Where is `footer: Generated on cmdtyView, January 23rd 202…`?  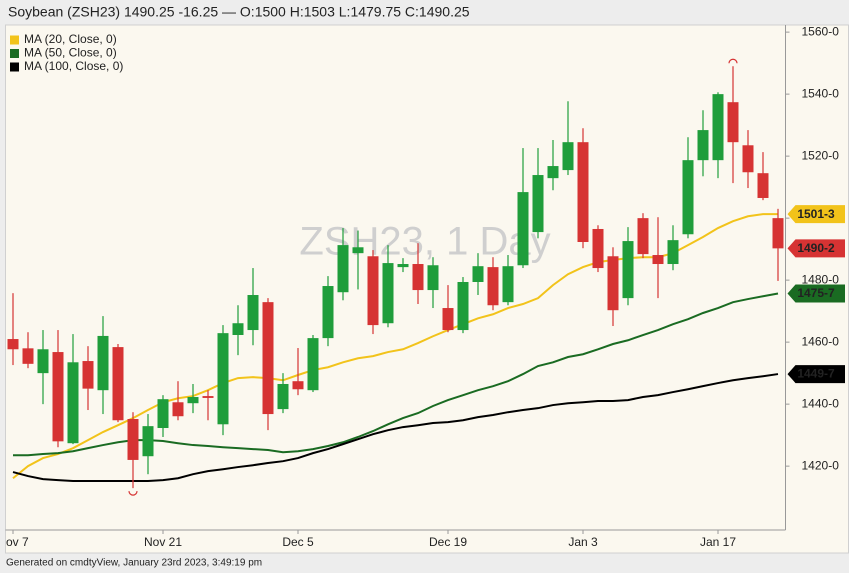
footer: Generated on cmdtyView, January 23rd 202… is located at coordinates (134, 563).